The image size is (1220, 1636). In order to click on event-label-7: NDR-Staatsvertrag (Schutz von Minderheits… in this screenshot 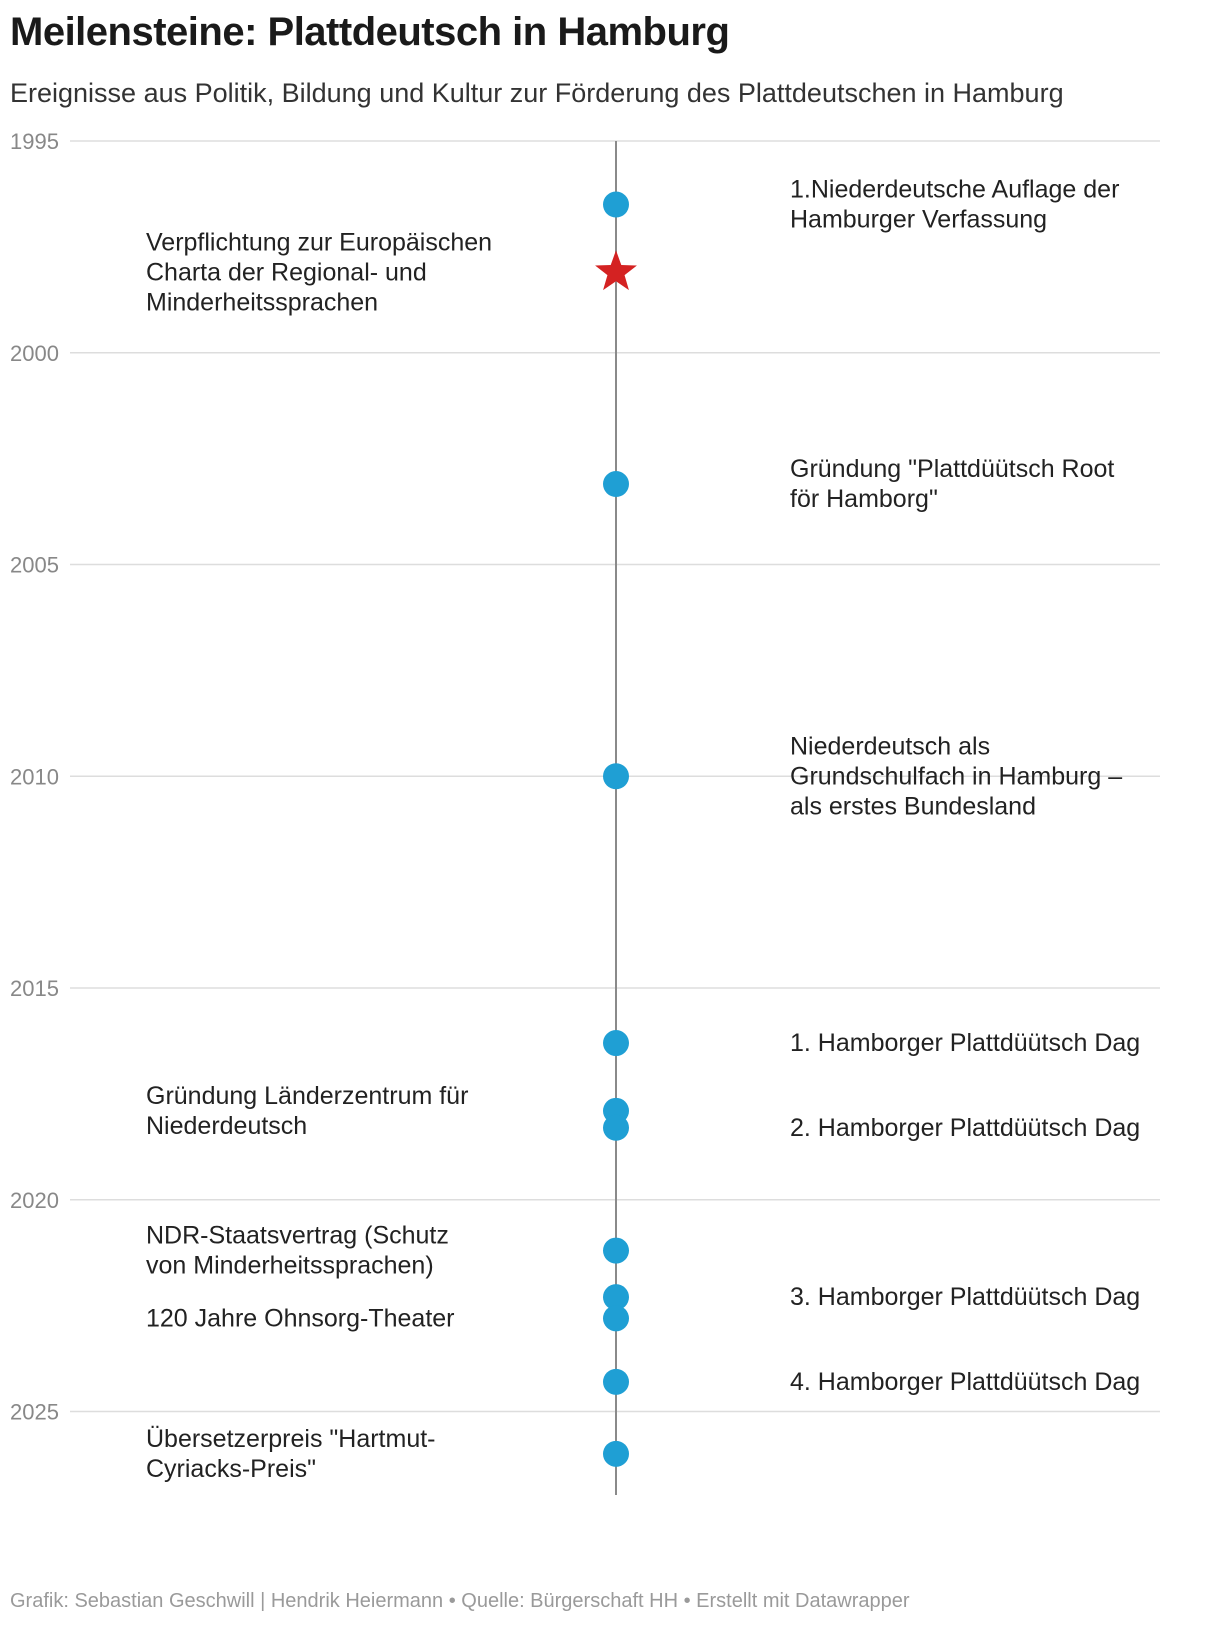, I will do `click(297, 1251)`.